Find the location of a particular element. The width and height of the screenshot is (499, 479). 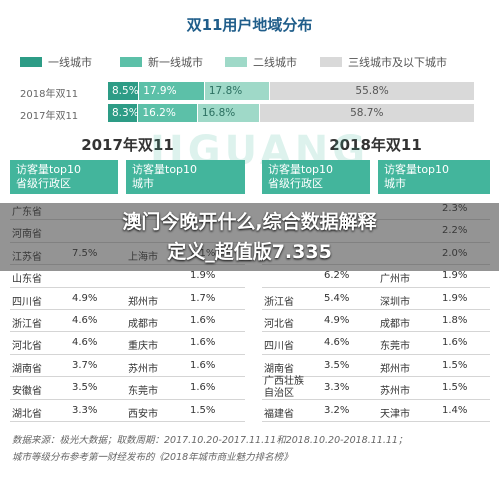

legend-item: 新一线城市 is located at coordinates (161, 62).